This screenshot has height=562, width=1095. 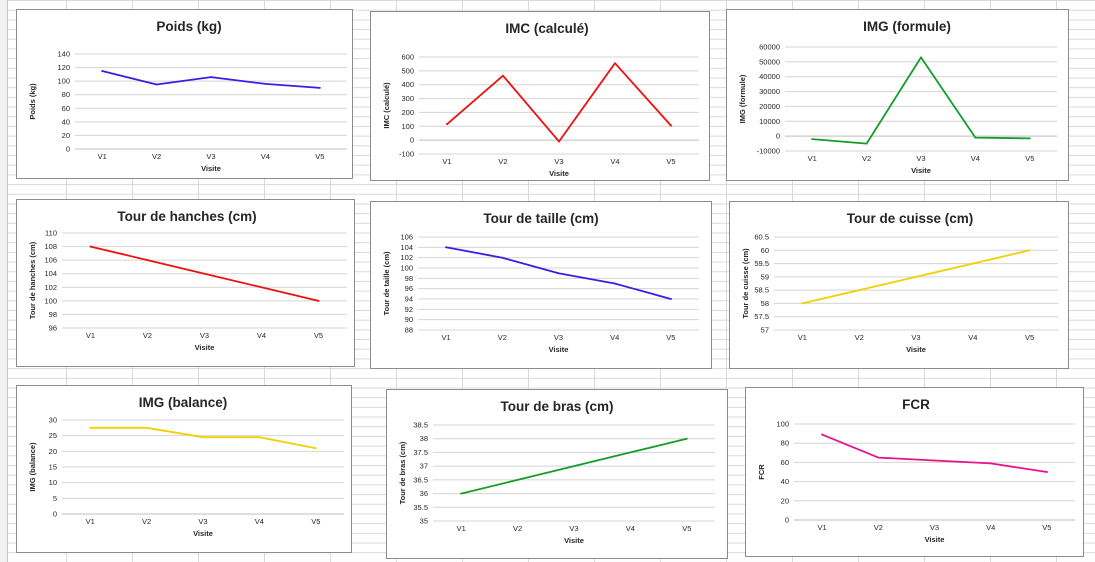 I want to click on series-line-fcr, so click(x=934, y=453).